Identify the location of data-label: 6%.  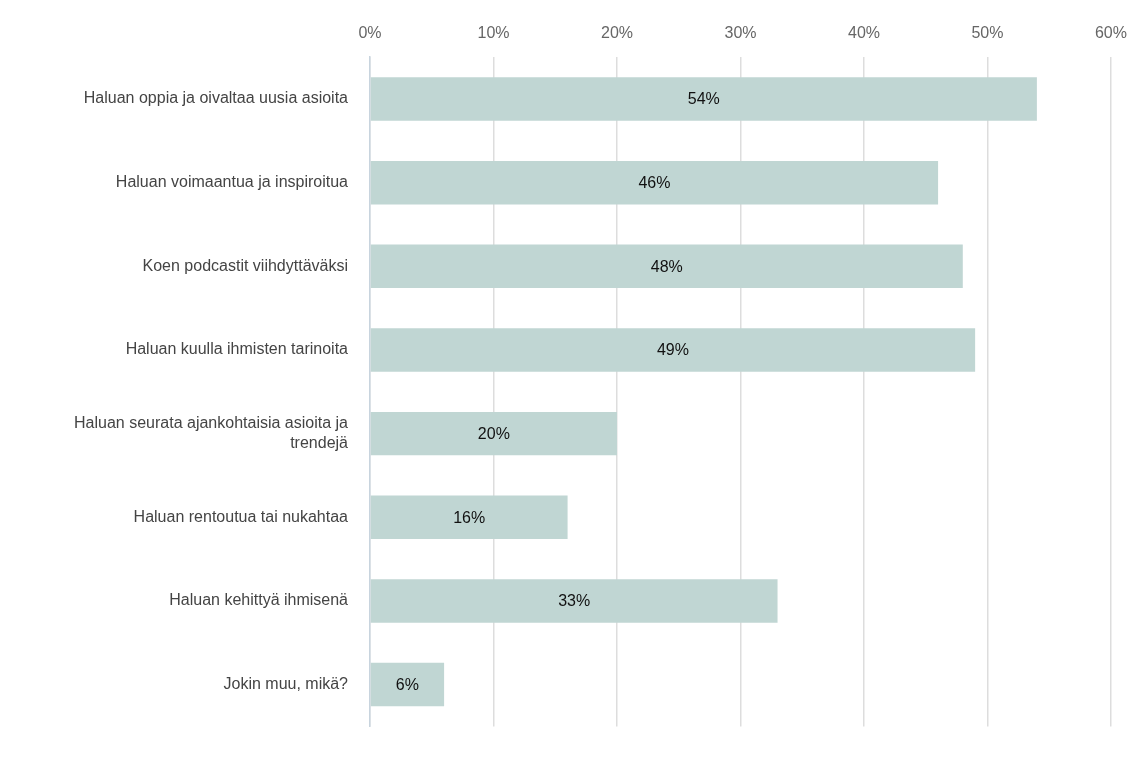
(407, 684).